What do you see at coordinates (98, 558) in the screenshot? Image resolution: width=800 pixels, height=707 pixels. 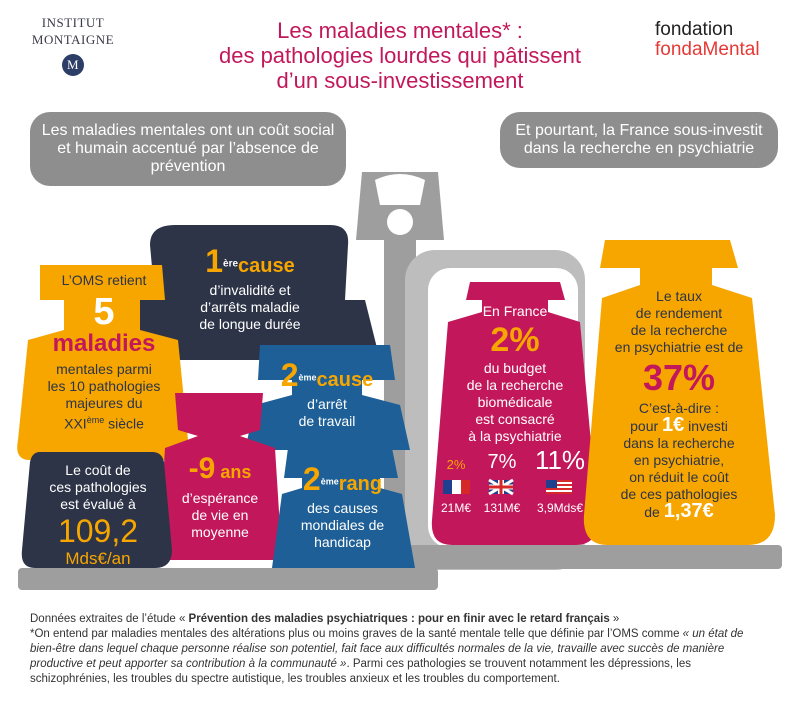 I see `cost-unit: Mds€/an` at bounding box center [98, 558].